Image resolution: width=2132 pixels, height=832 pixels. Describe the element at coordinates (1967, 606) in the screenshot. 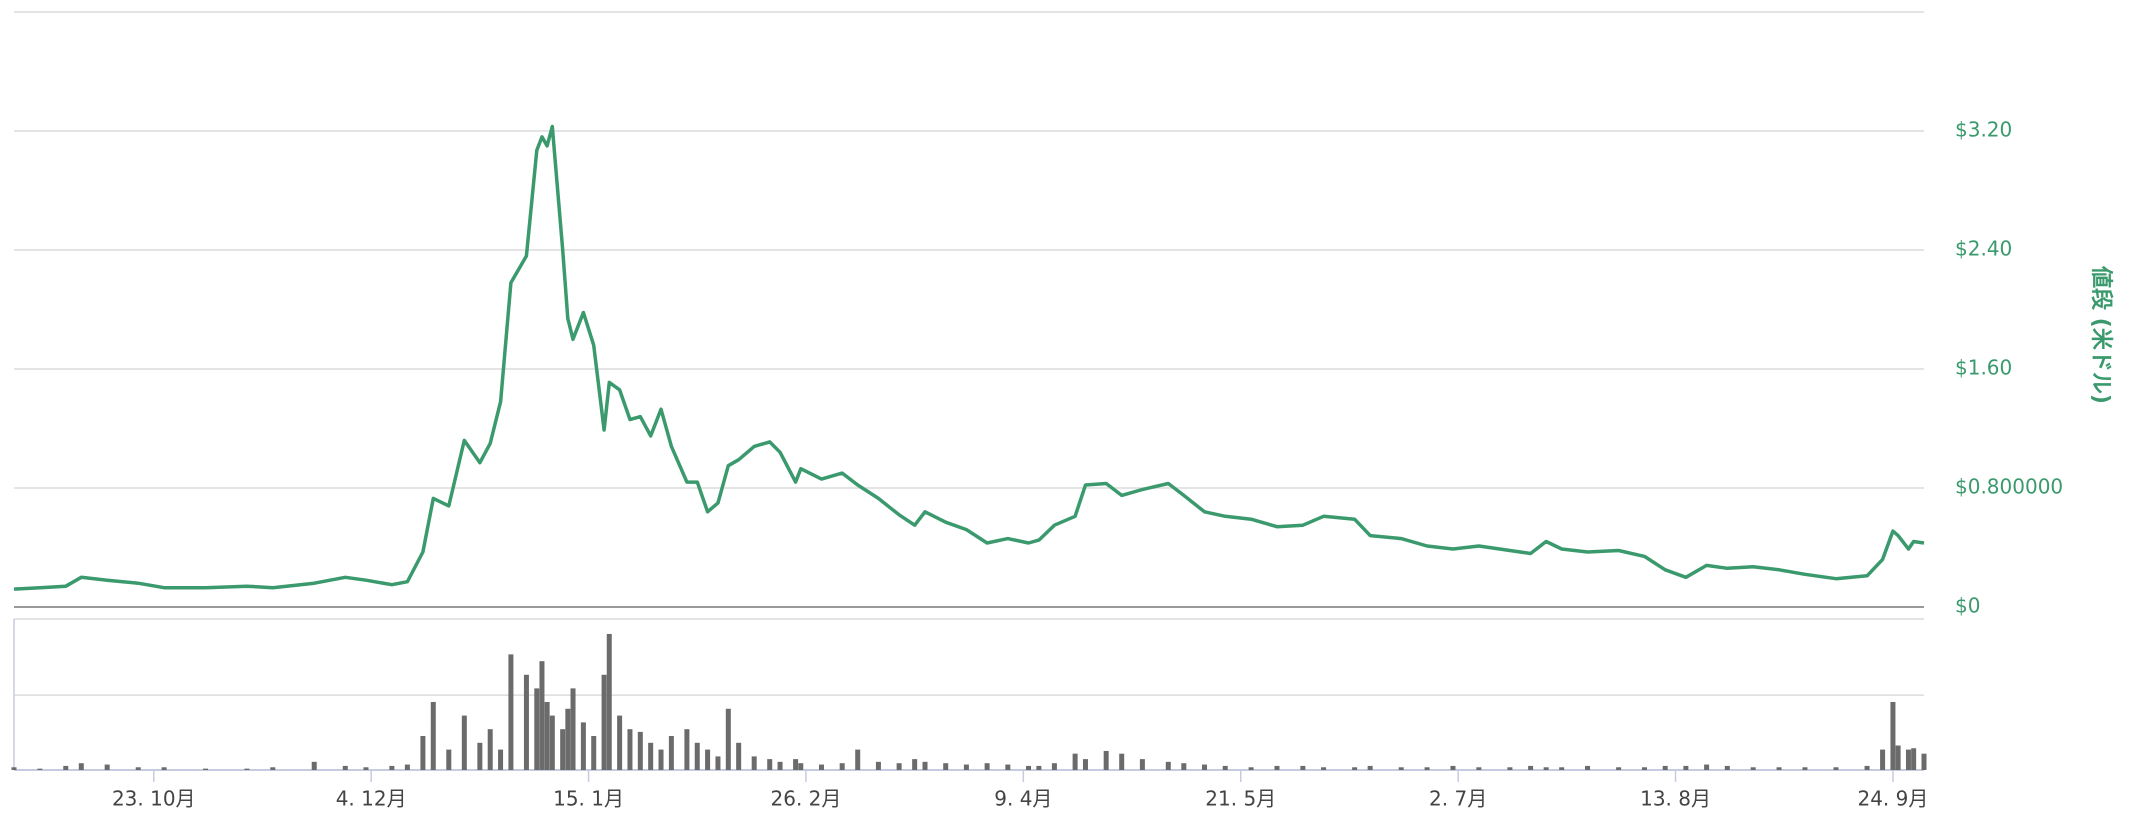

I see `y-tick-label: $0` at that location.